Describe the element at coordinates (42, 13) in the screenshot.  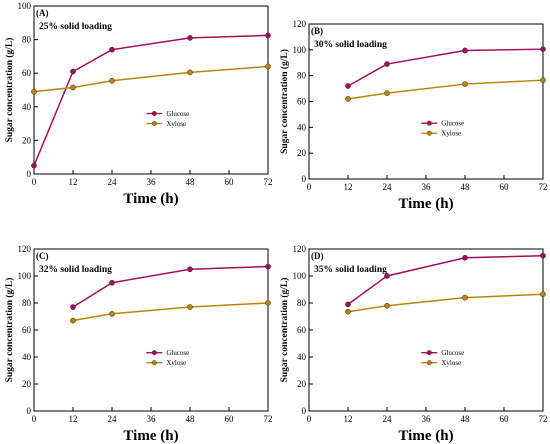
I see `panel-label: (A)` at that location.